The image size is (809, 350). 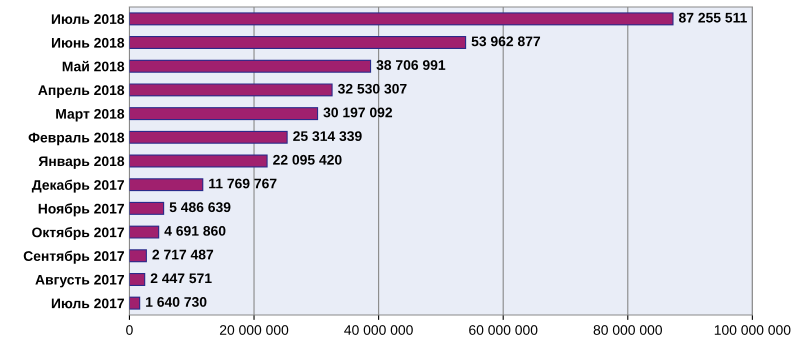 What do you see at coordinates (129, 330) in the screenshot?
I see `x-tick-label: 0` at bounding box center [129, 330].